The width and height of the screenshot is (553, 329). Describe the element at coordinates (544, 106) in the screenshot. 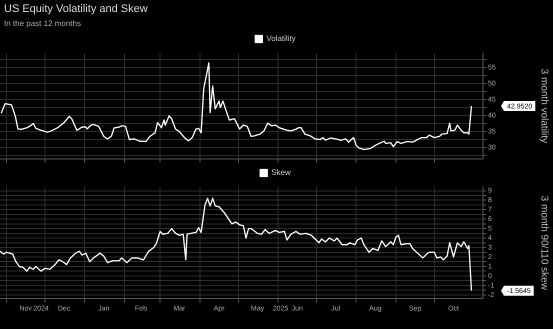

I see `y-axis-title: 3 month volatility` at that location.